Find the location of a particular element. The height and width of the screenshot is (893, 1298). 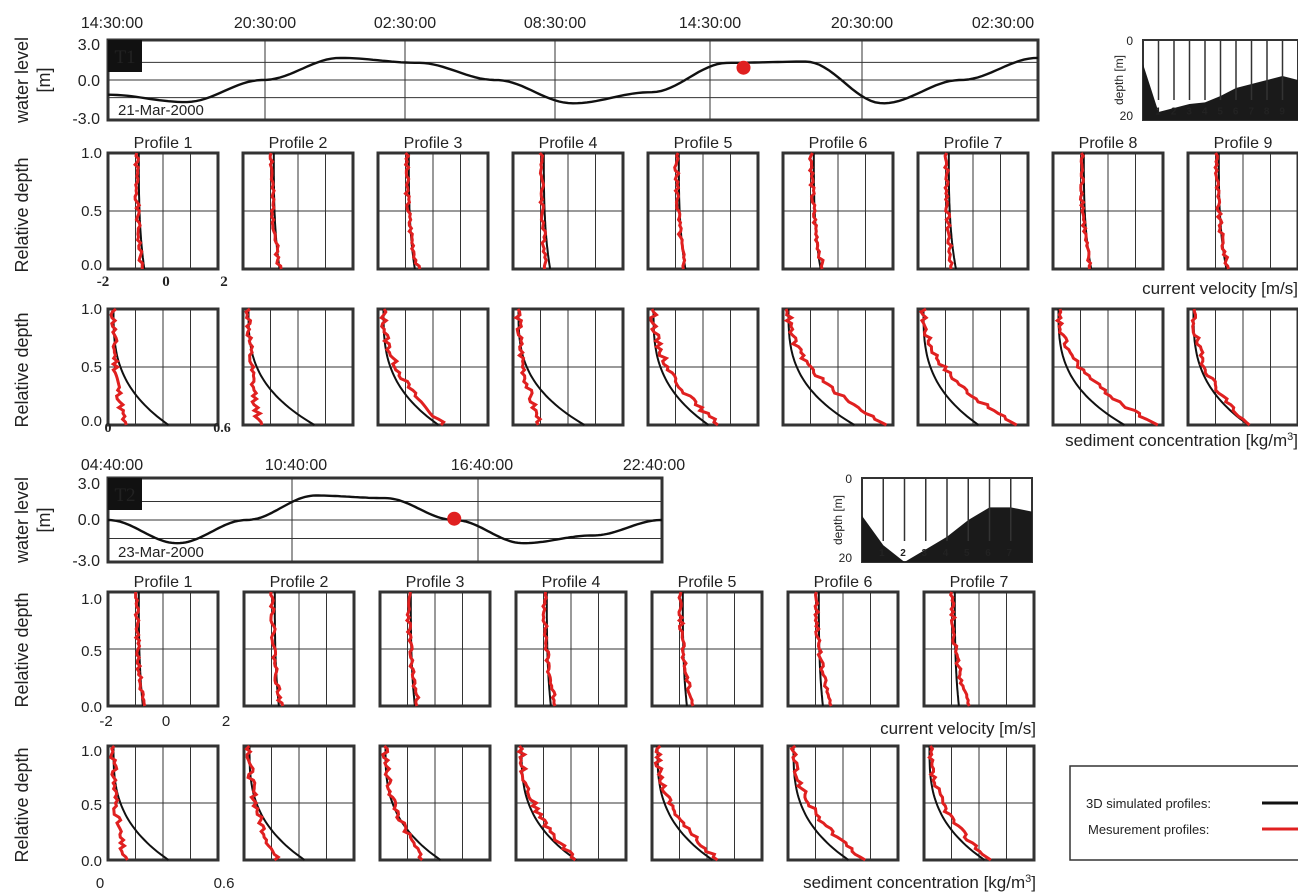

profile-title: Profile 3 is located at coordinates (435, 582).